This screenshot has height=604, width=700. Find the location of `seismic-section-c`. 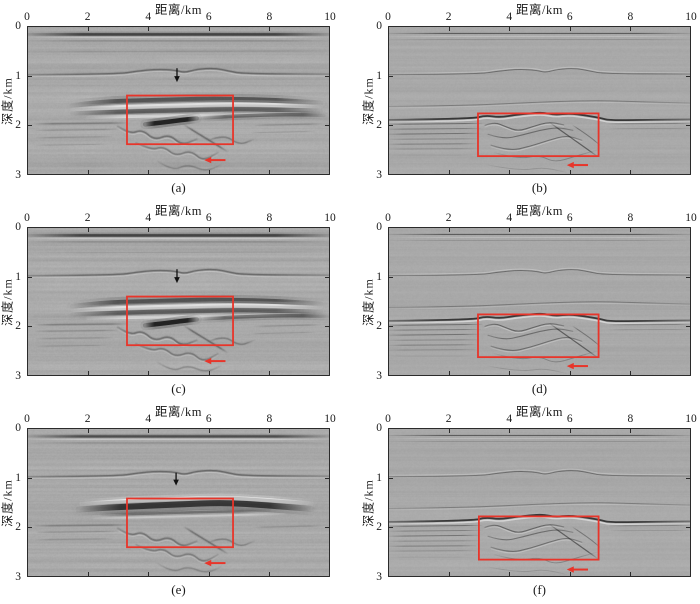

seismic-section-c is located at coordinates (178, 301).